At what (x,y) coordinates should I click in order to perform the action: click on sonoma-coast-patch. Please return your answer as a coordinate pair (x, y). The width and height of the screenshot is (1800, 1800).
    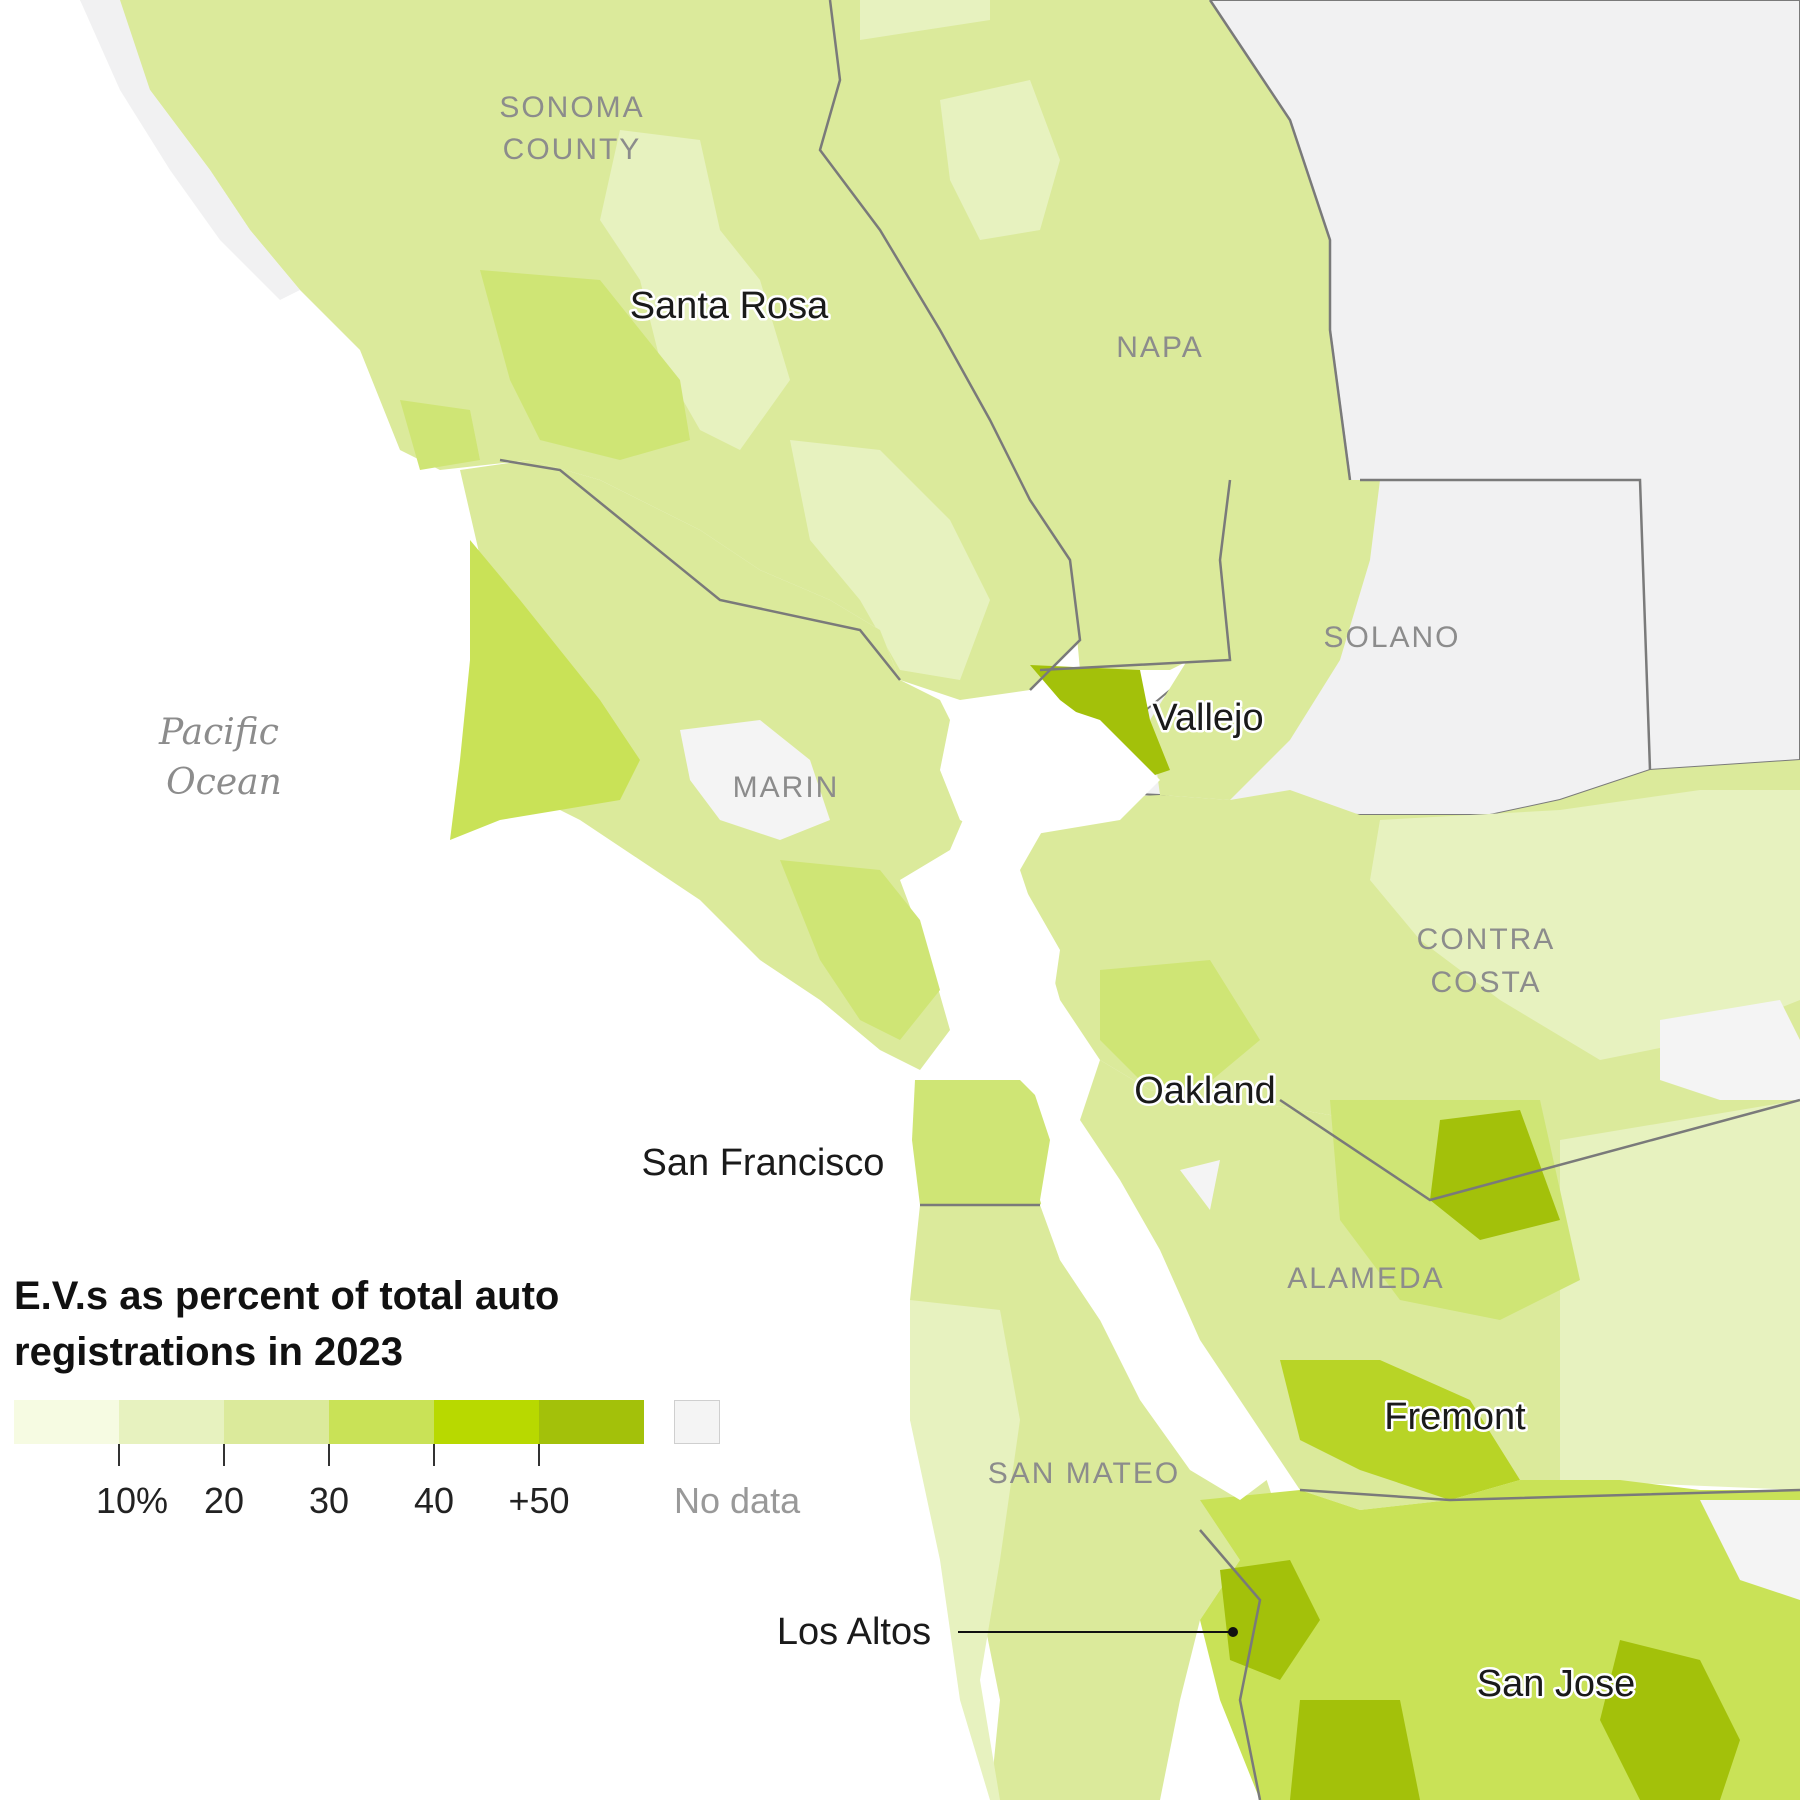
    Looking at the image, I should click on (440, 435).